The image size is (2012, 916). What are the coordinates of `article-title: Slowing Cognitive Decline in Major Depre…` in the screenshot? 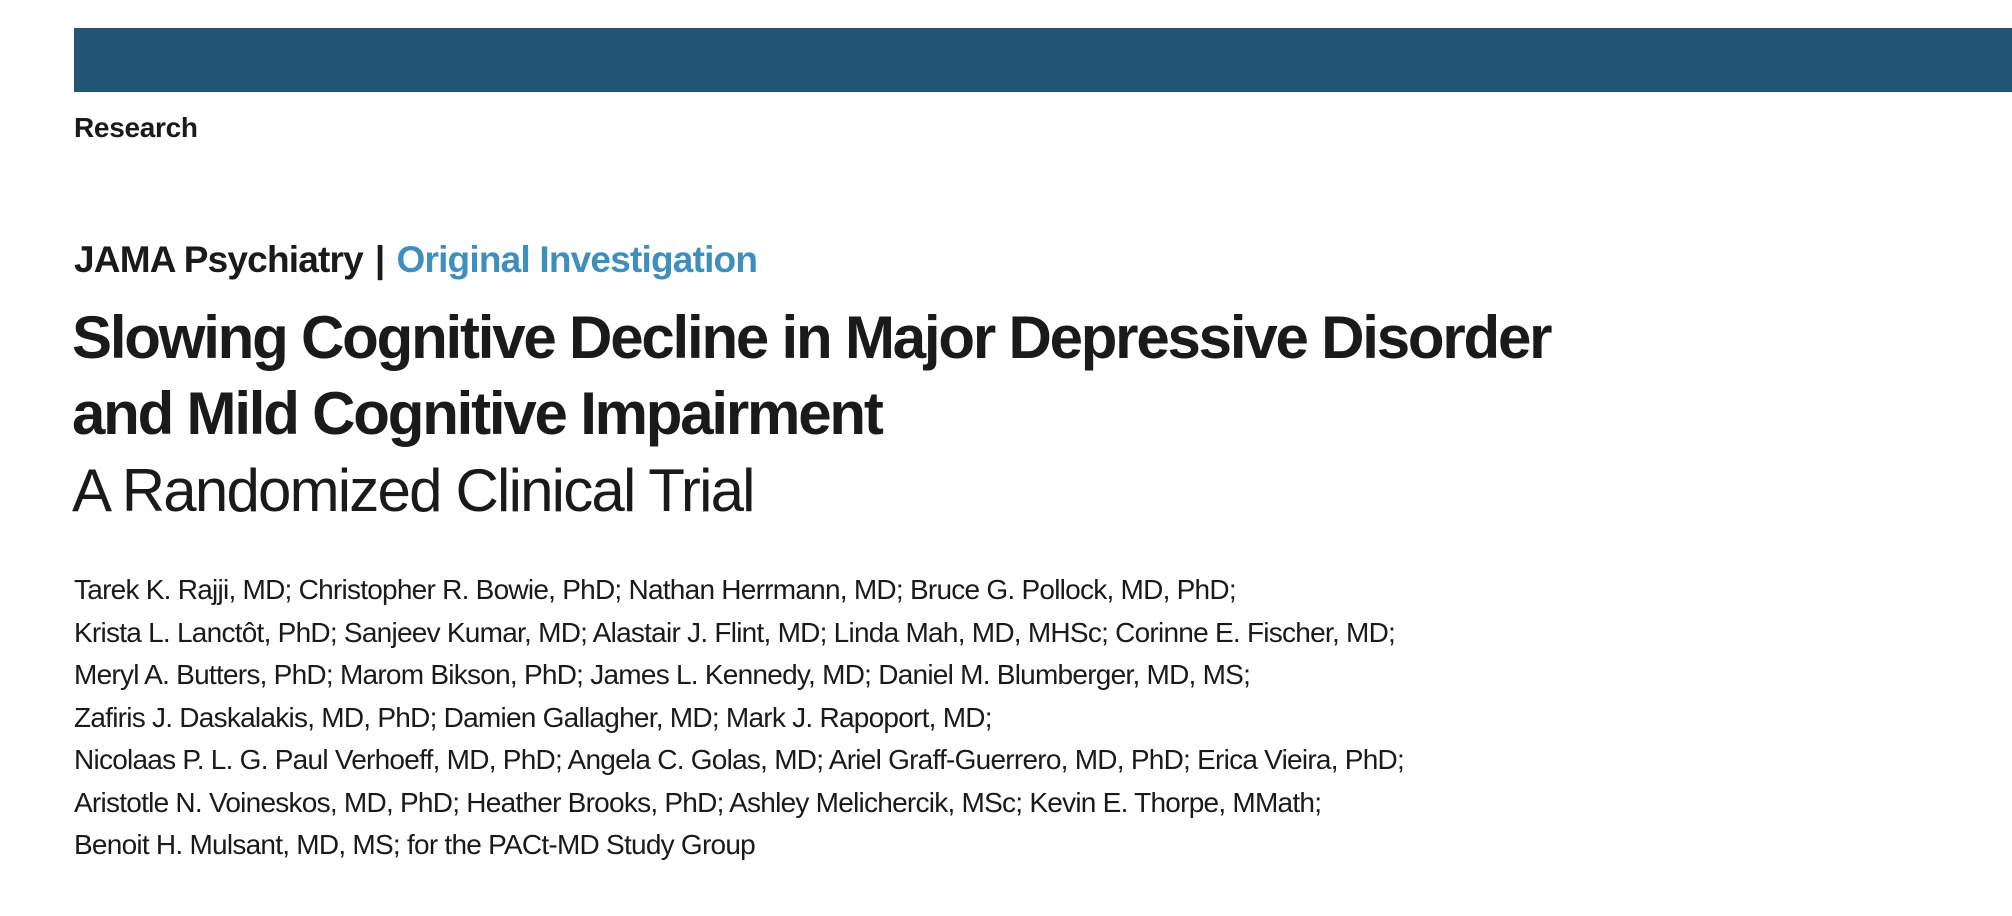 It's located at (922, 376).